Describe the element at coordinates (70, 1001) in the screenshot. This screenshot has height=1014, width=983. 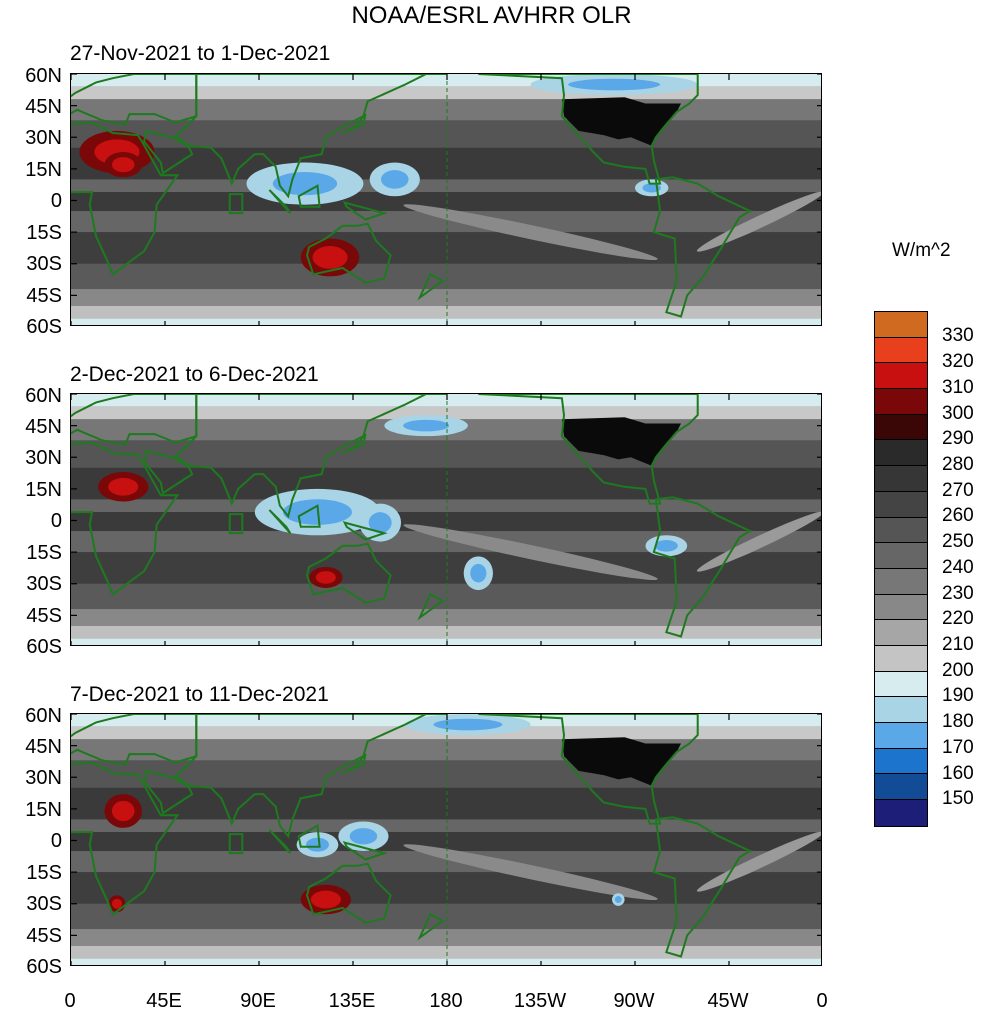
I see `lon-label: 0` at that location.